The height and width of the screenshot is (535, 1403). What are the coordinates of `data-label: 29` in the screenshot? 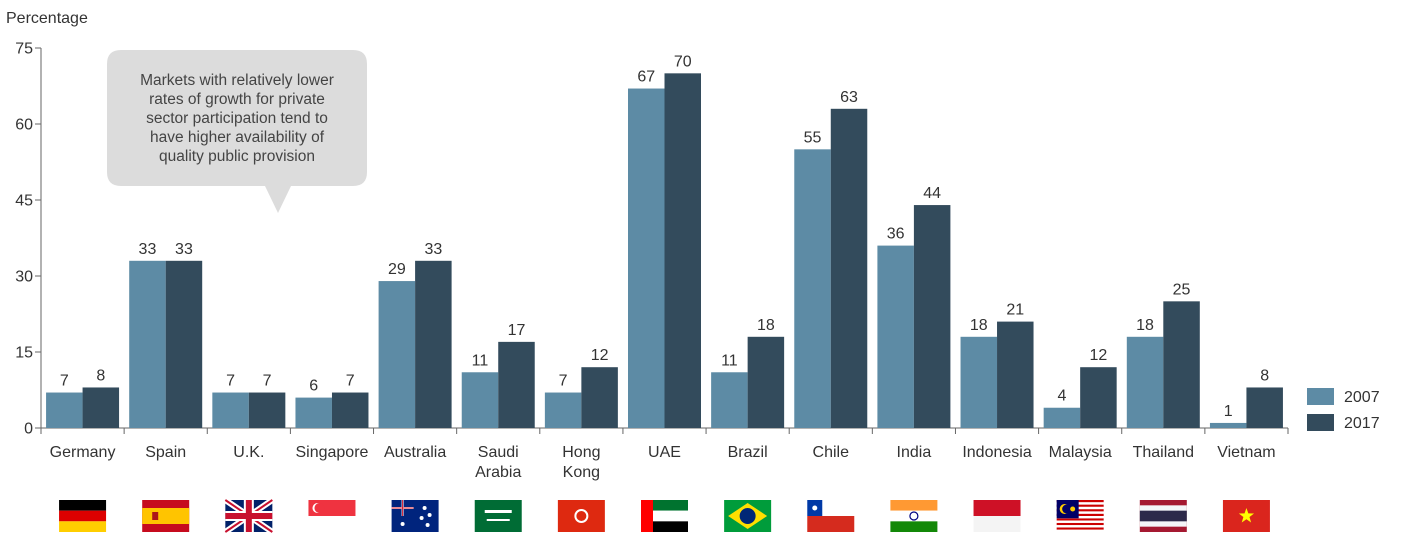 It's located at (397, 269).